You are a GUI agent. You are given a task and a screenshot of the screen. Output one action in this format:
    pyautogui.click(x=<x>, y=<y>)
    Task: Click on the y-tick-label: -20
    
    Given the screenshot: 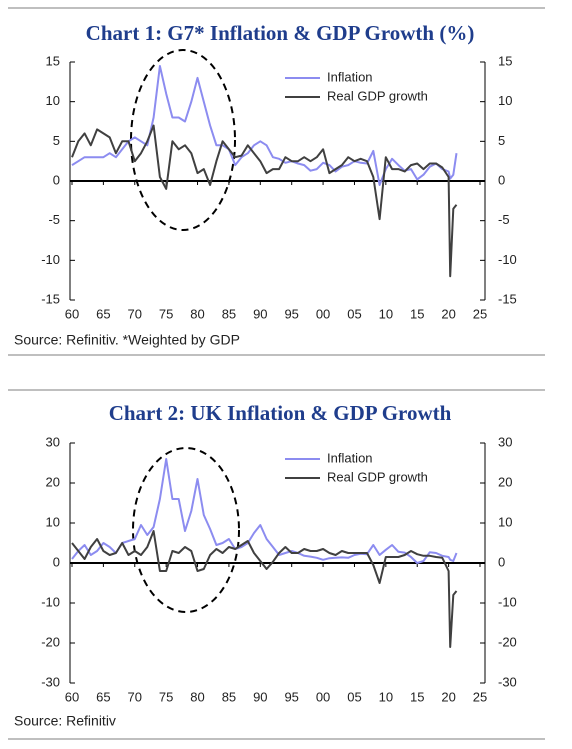 What is the action you would take?
    pyautogui.click(x=50, y=641)
    